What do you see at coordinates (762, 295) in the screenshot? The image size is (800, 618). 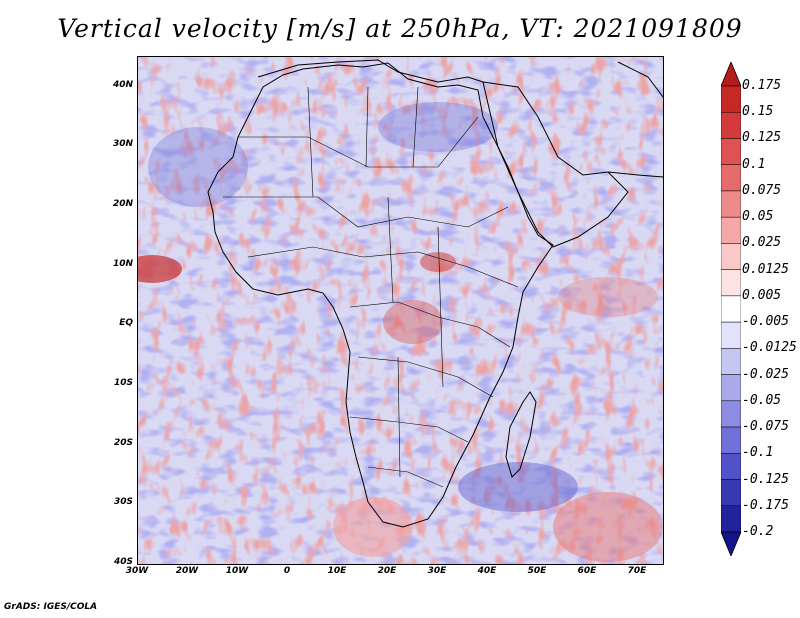 I see `colorbar-label: 0.005` at bounding box center [762, 295].